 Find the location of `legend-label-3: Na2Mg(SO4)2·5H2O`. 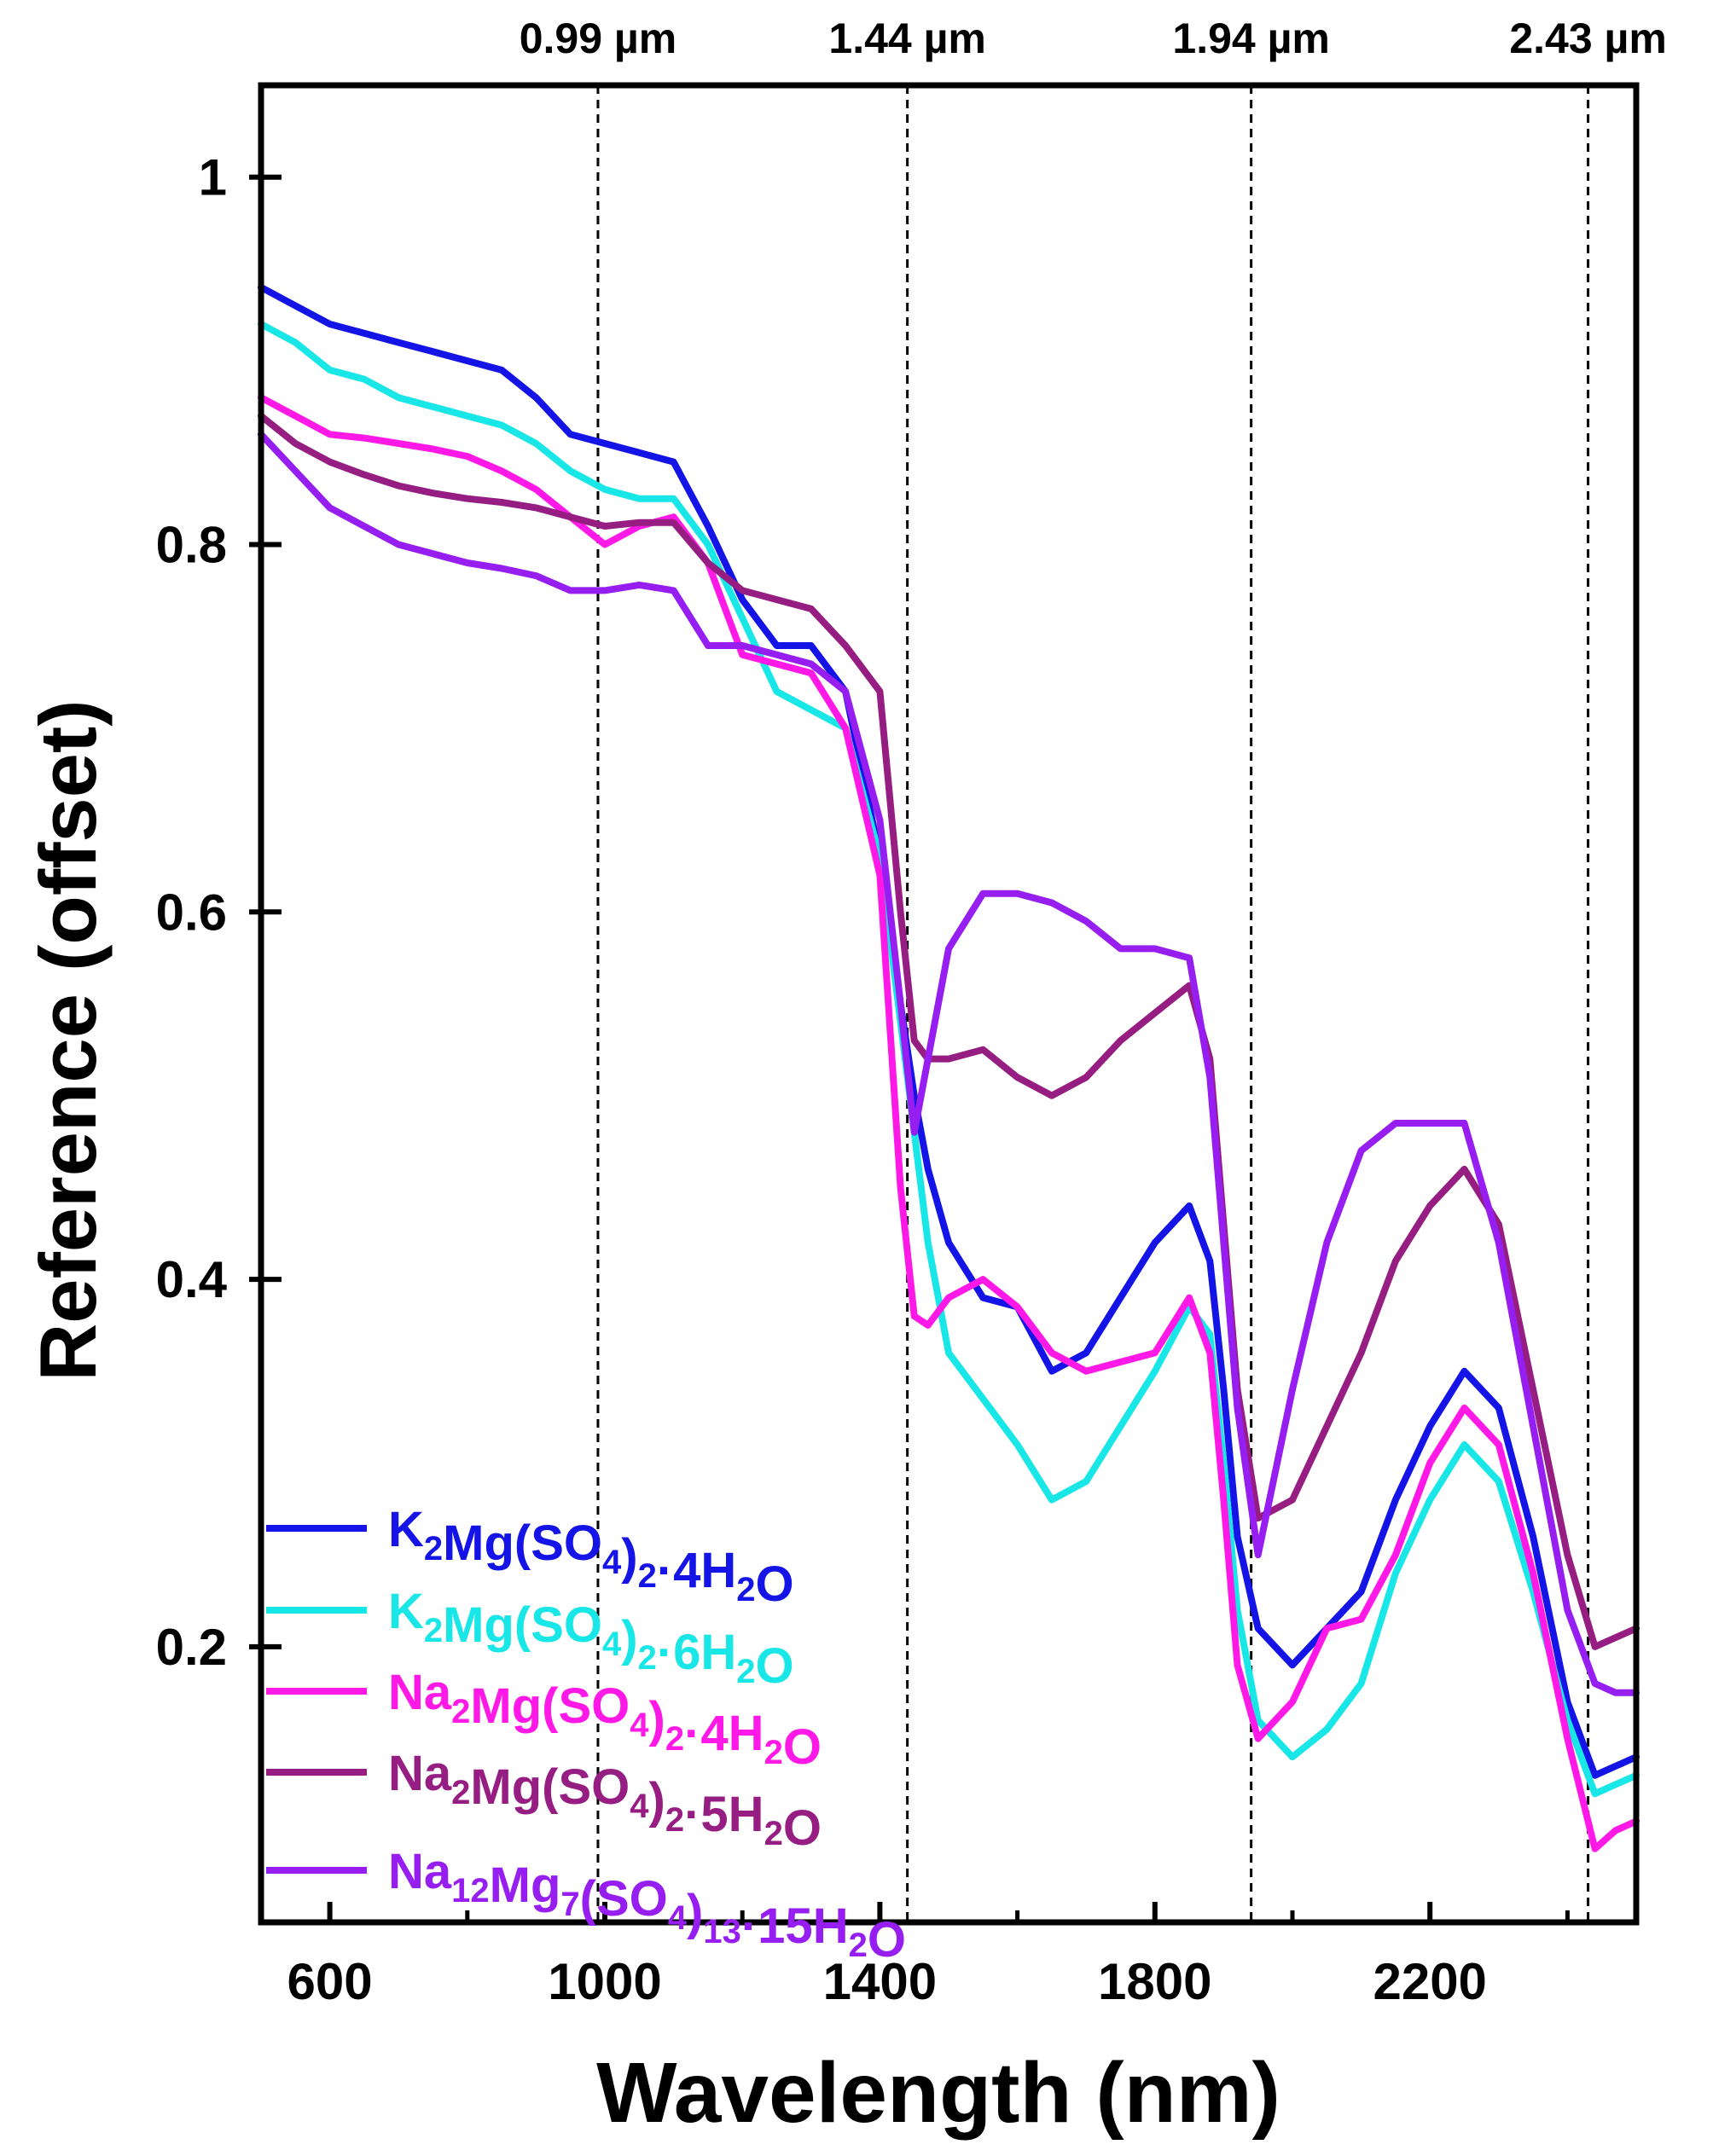

legend-label-3: Na2Mg(SO4)2·5H2O is located at coordinates (605, 1801).